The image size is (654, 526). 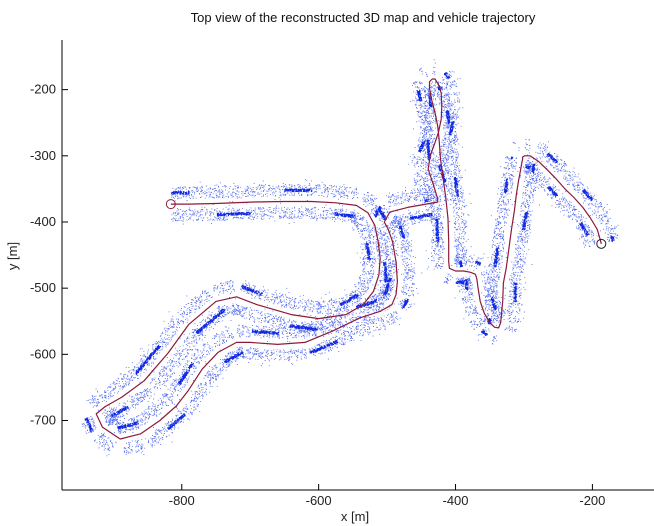 I want to click on y-tick-label: -600, so click(x=43, y=353).